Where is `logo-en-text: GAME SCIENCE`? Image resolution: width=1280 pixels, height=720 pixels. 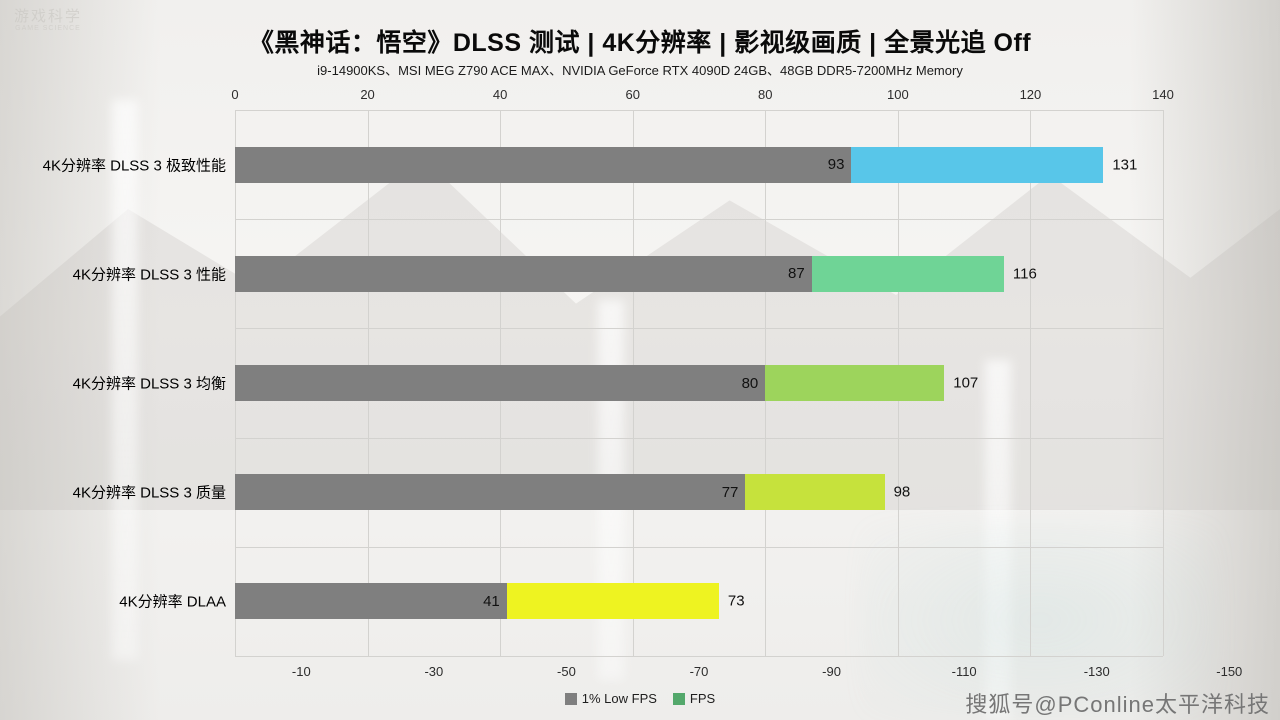 logo-en-text: GAME SCIENCE is located at coordinates (48, 29).